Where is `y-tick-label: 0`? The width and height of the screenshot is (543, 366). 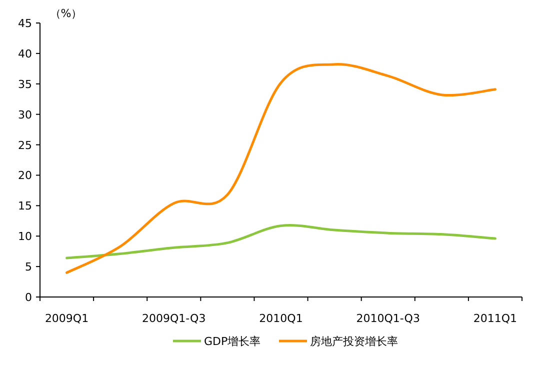
y-tick-label: 0 is located at coordinates (28, 297).